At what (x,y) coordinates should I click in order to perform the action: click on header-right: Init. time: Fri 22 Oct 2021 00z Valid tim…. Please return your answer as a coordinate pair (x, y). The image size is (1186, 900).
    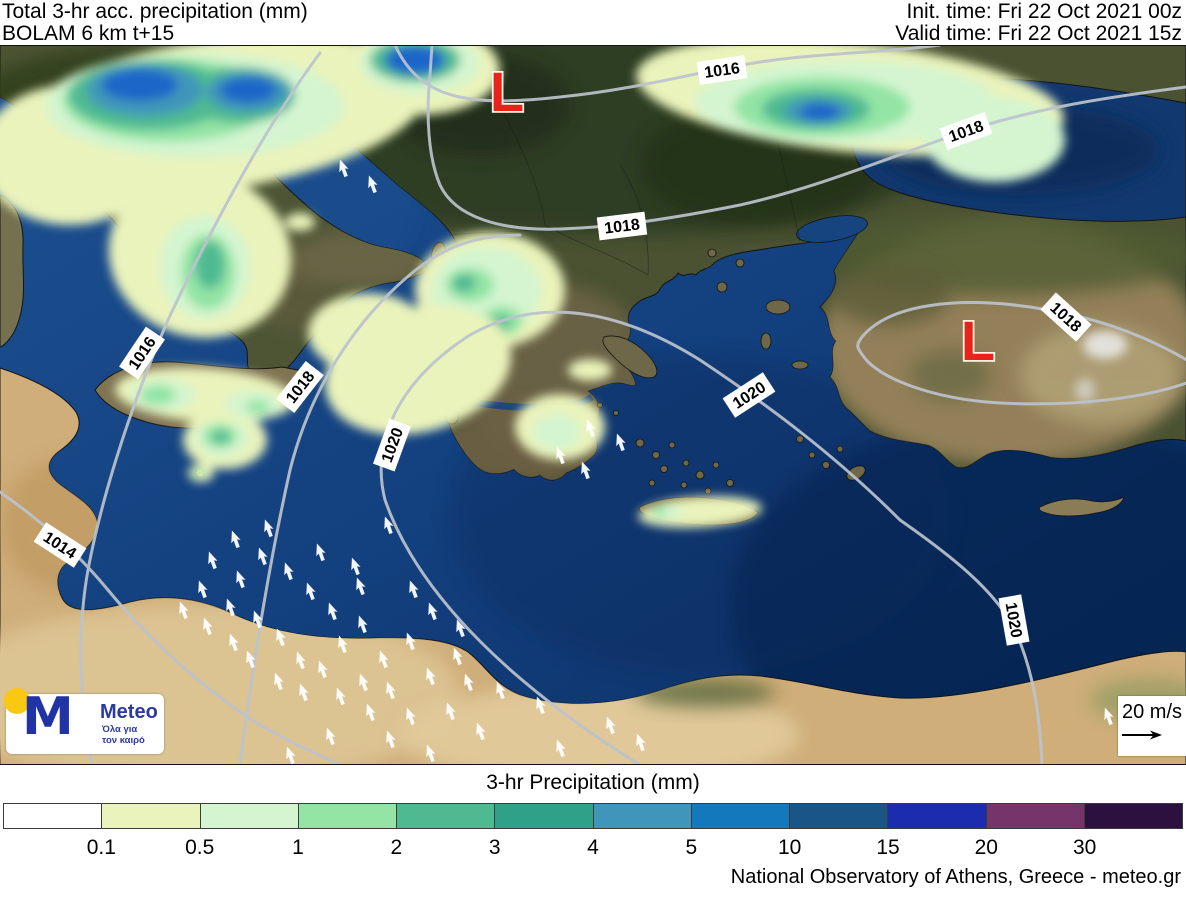
    Looking at the image, I should click on (1038, 23).